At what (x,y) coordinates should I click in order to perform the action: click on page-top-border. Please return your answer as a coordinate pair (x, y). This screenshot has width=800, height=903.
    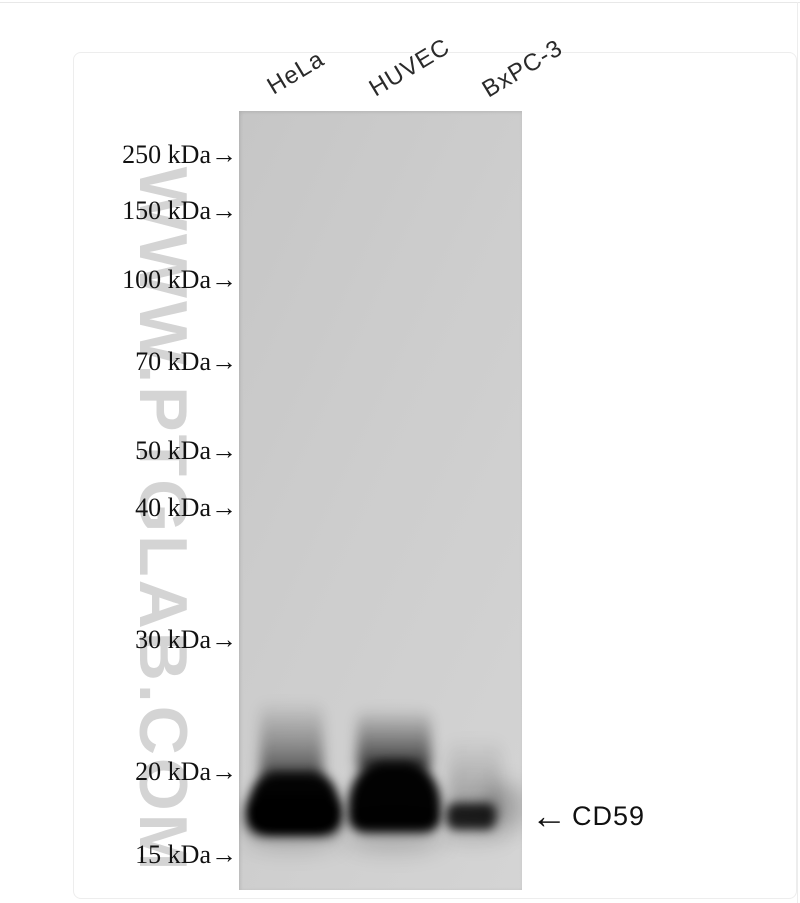
    Looking at the image, I should click on (400, 2).